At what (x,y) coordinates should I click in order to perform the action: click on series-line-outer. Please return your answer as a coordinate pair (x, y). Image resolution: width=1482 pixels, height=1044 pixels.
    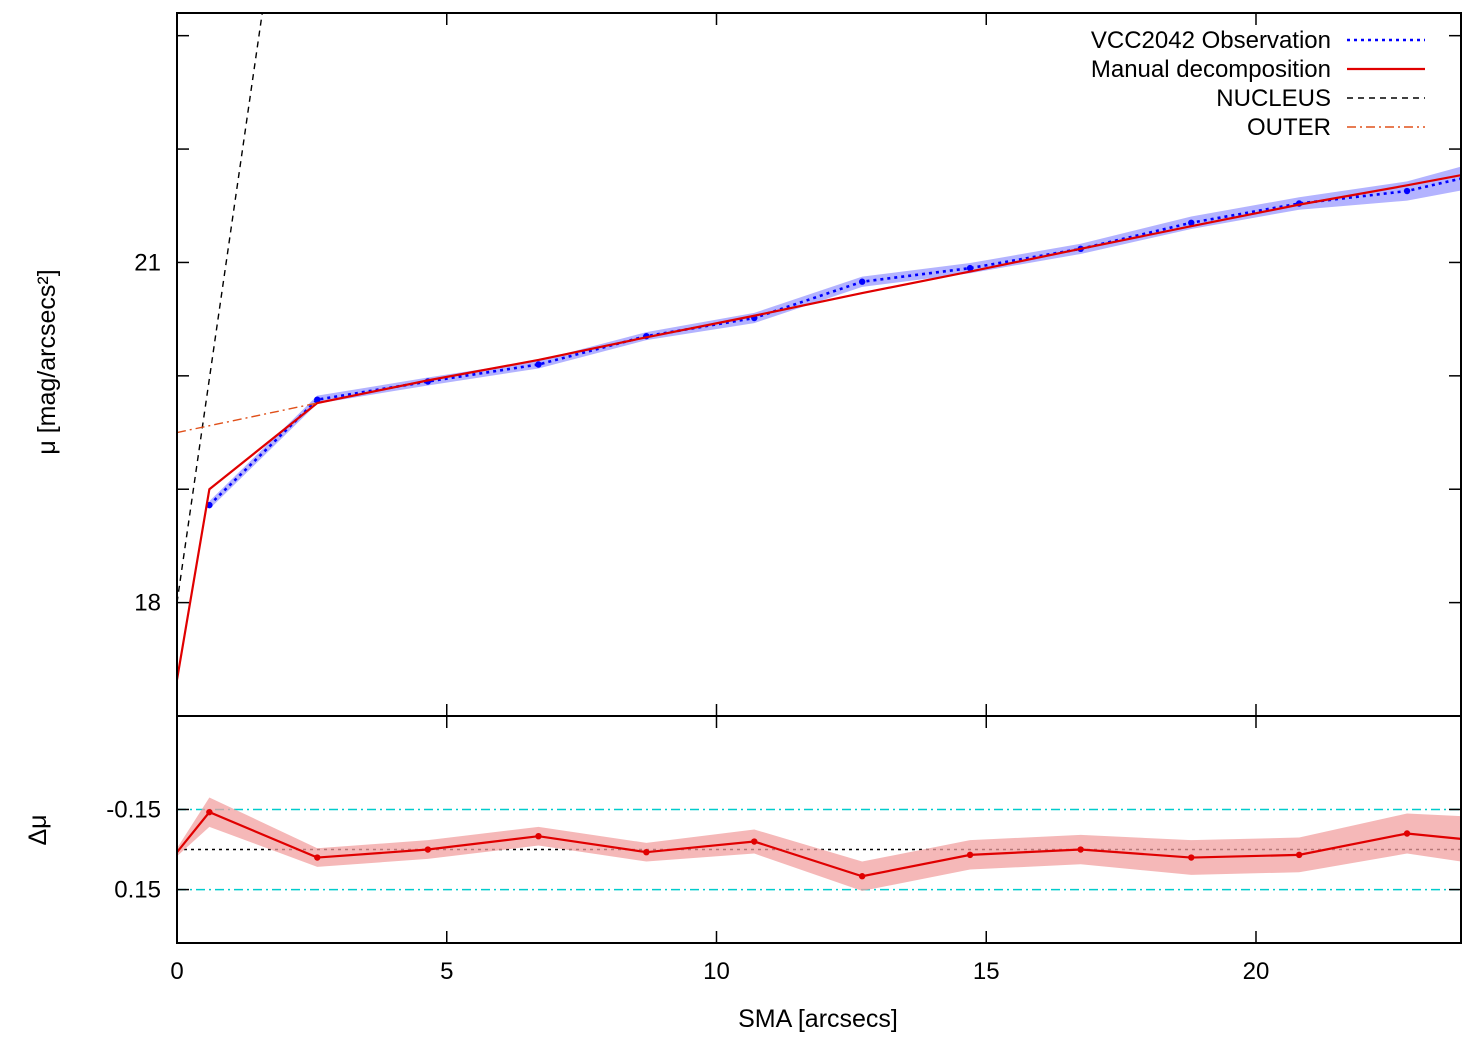
    Looking at the image, I should click on (247, 418).